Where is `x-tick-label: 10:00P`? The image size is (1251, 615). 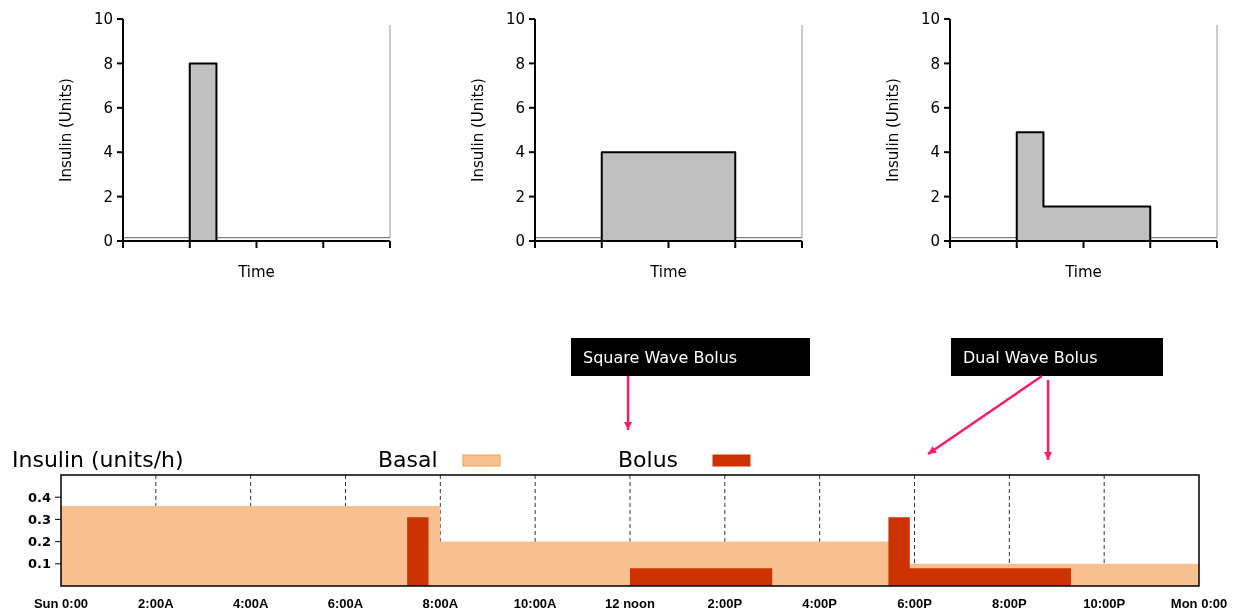
x-tick-label: 10:00P is located at coordinates (1104, 603).